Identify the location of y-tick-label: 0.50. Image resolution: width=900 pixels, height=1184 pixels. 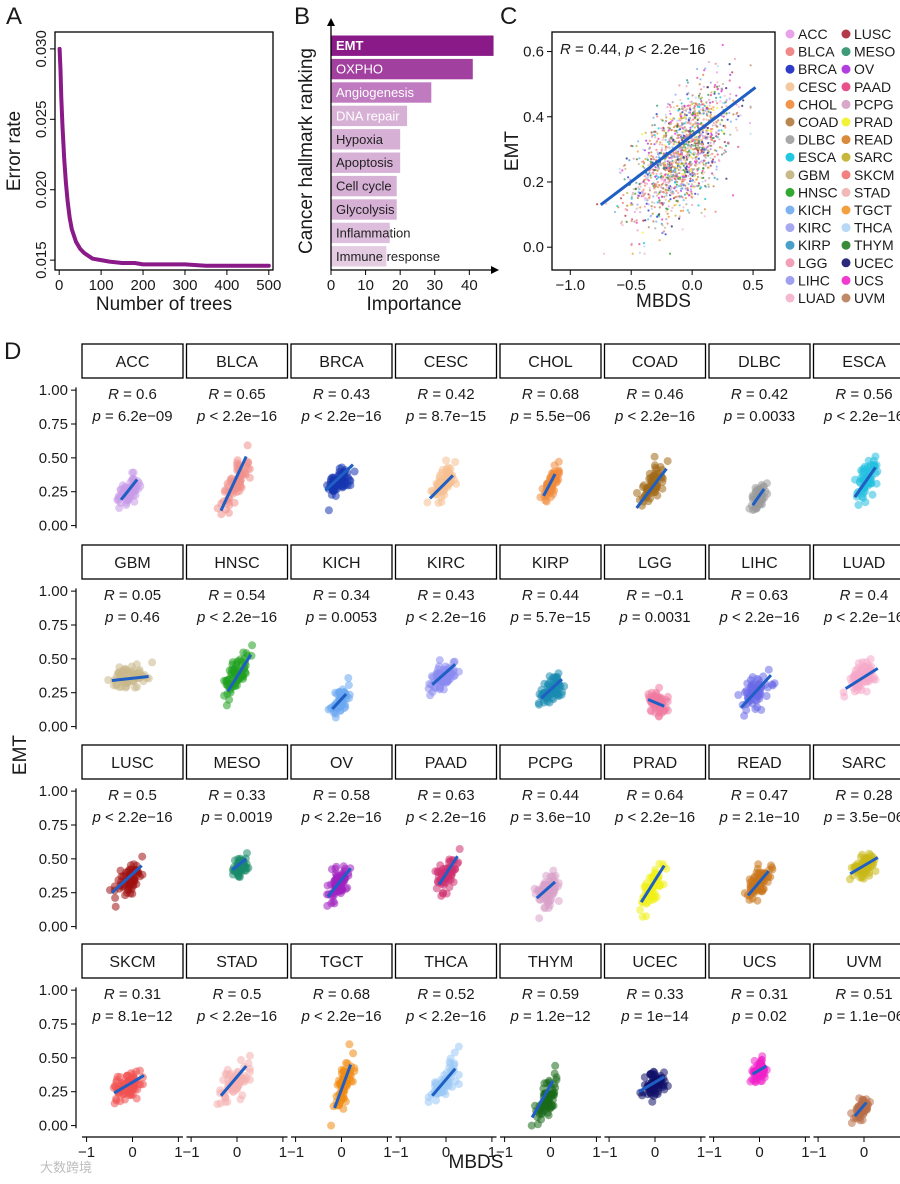
(53, 659).